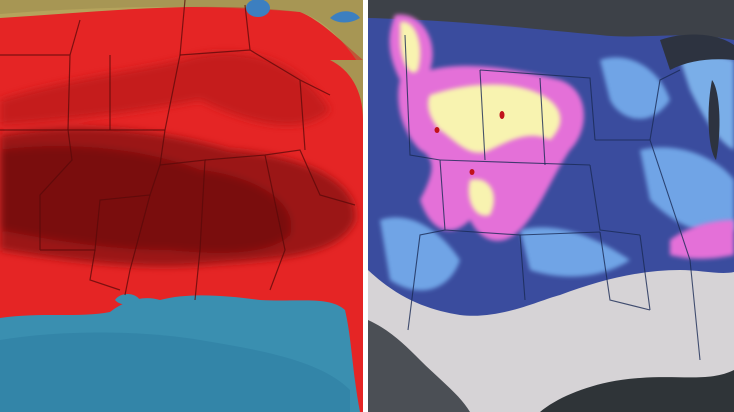 The width and height of the screenshot is (734, 412). Describe the element at coordinates (127, 299) in the screenshot. I see `lake` at that location.